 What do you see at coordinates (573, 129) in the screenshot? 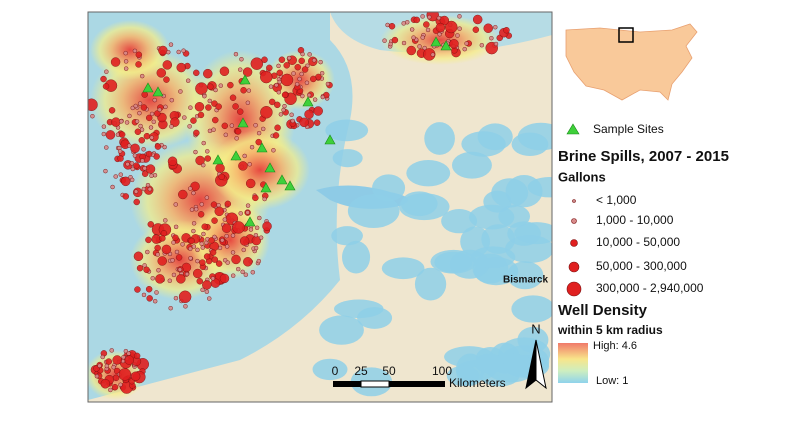
I see `legend-triangle` at bounding box center [573, 129].